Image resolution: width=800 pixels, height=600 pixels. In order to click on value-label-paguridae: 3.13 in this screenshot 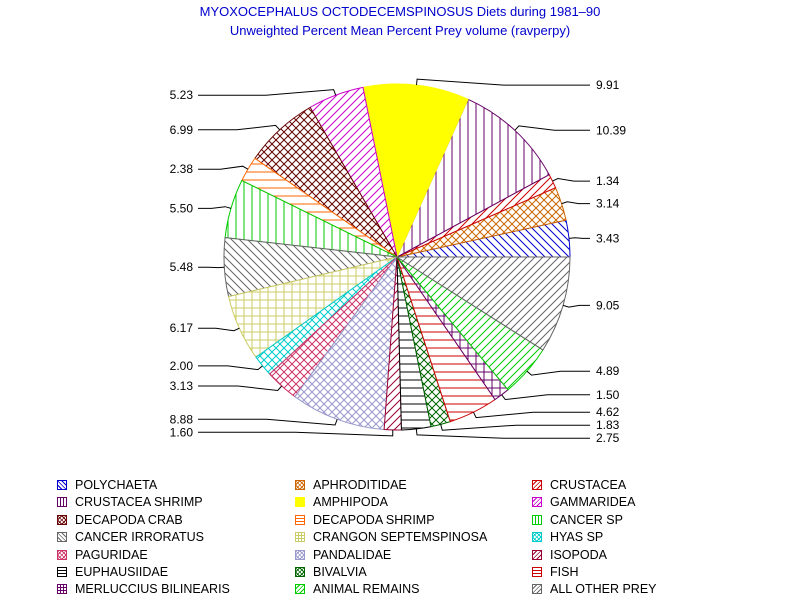, I will do `click(182, 386)`.